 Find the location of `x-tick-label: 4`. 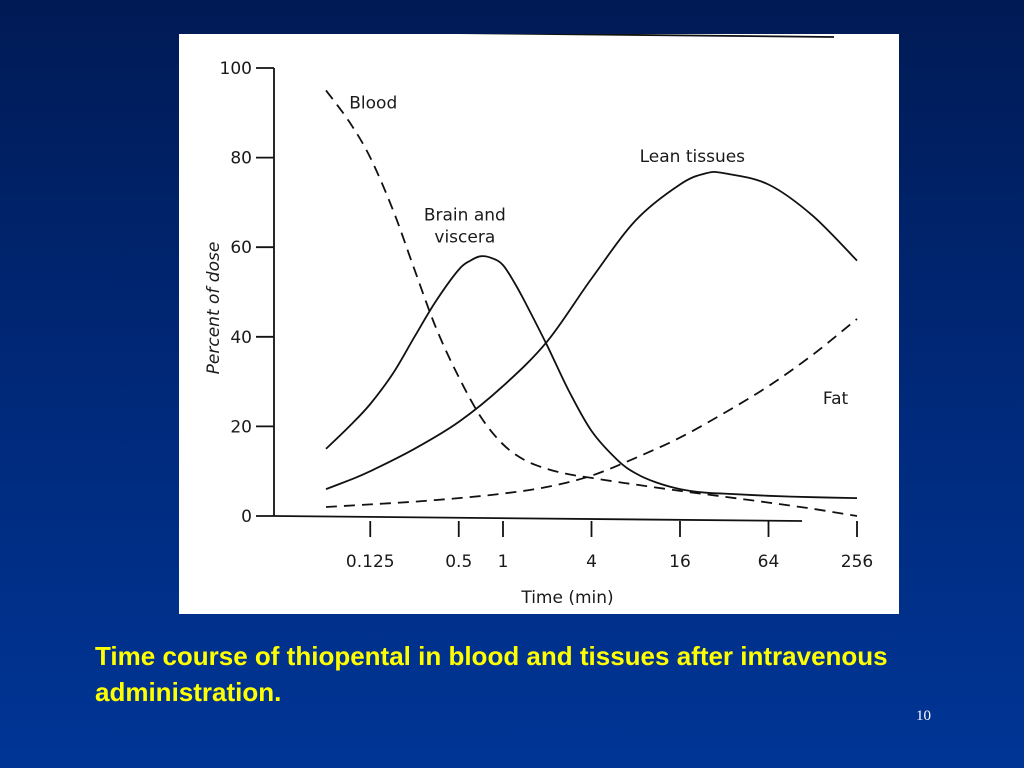

x-tick-label: 4 is located at coordinates (591, 562).